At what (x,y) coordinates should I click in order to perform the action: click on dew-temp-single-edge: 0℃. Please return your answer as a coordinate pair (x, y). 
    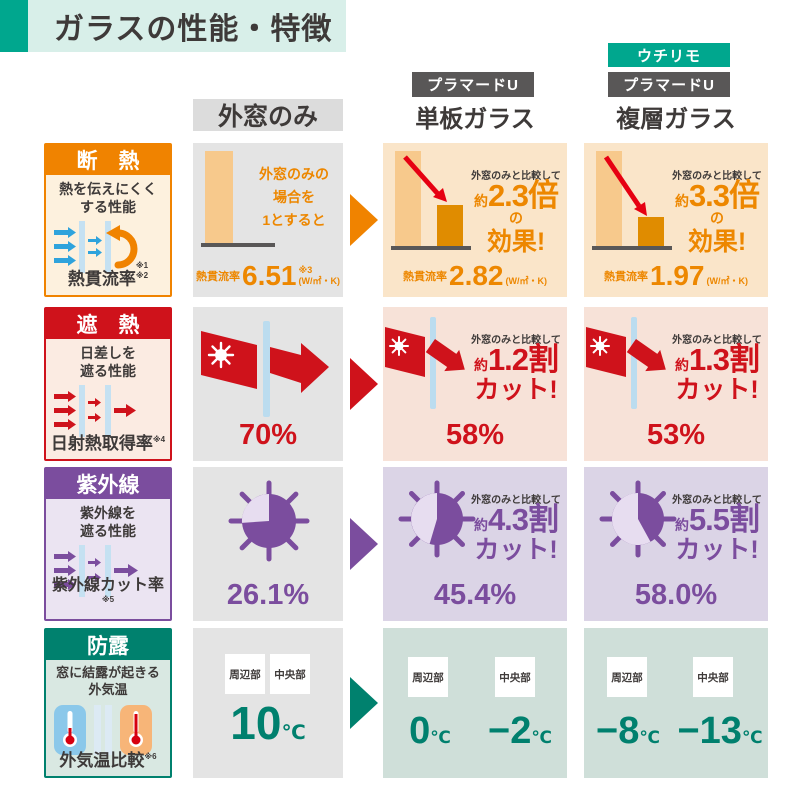
    Looking at the image, I should click on (430, 731).